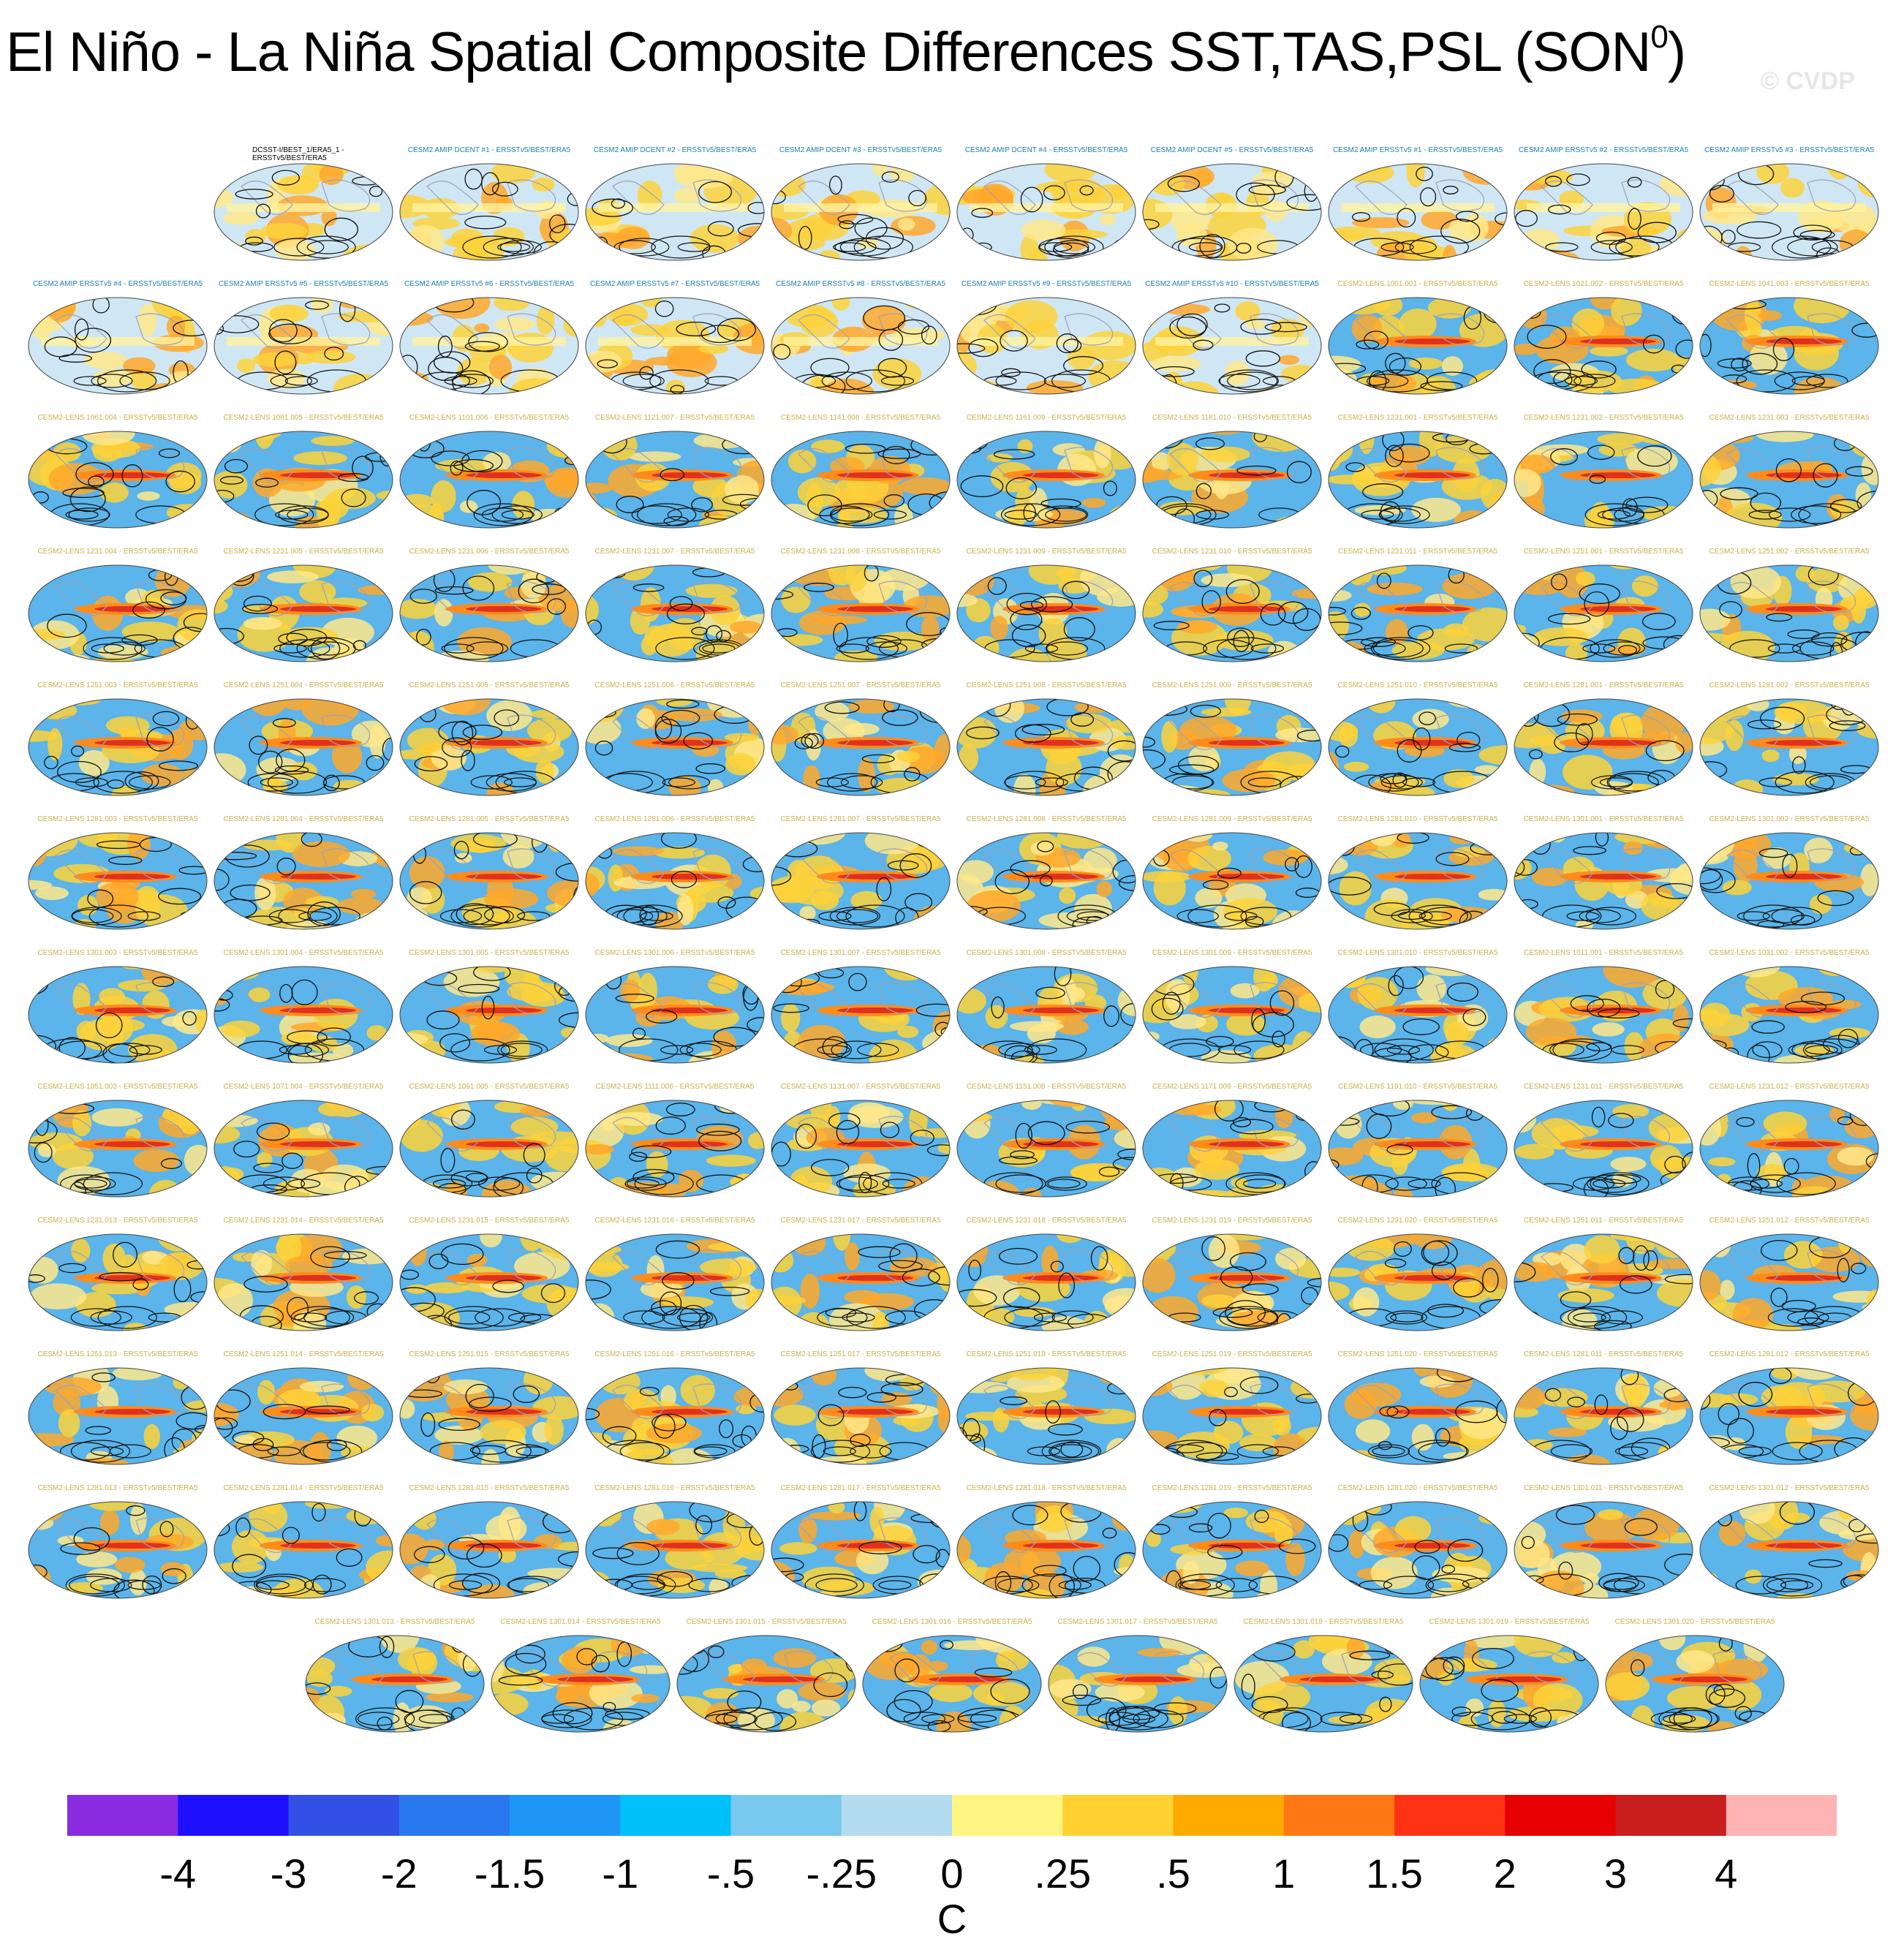 The height and width of the screenshot is (1955, 1904). Describe the element at coordinates (1504, 1873) in the screenshot. I see `colorbar-tick: 2` at that location.